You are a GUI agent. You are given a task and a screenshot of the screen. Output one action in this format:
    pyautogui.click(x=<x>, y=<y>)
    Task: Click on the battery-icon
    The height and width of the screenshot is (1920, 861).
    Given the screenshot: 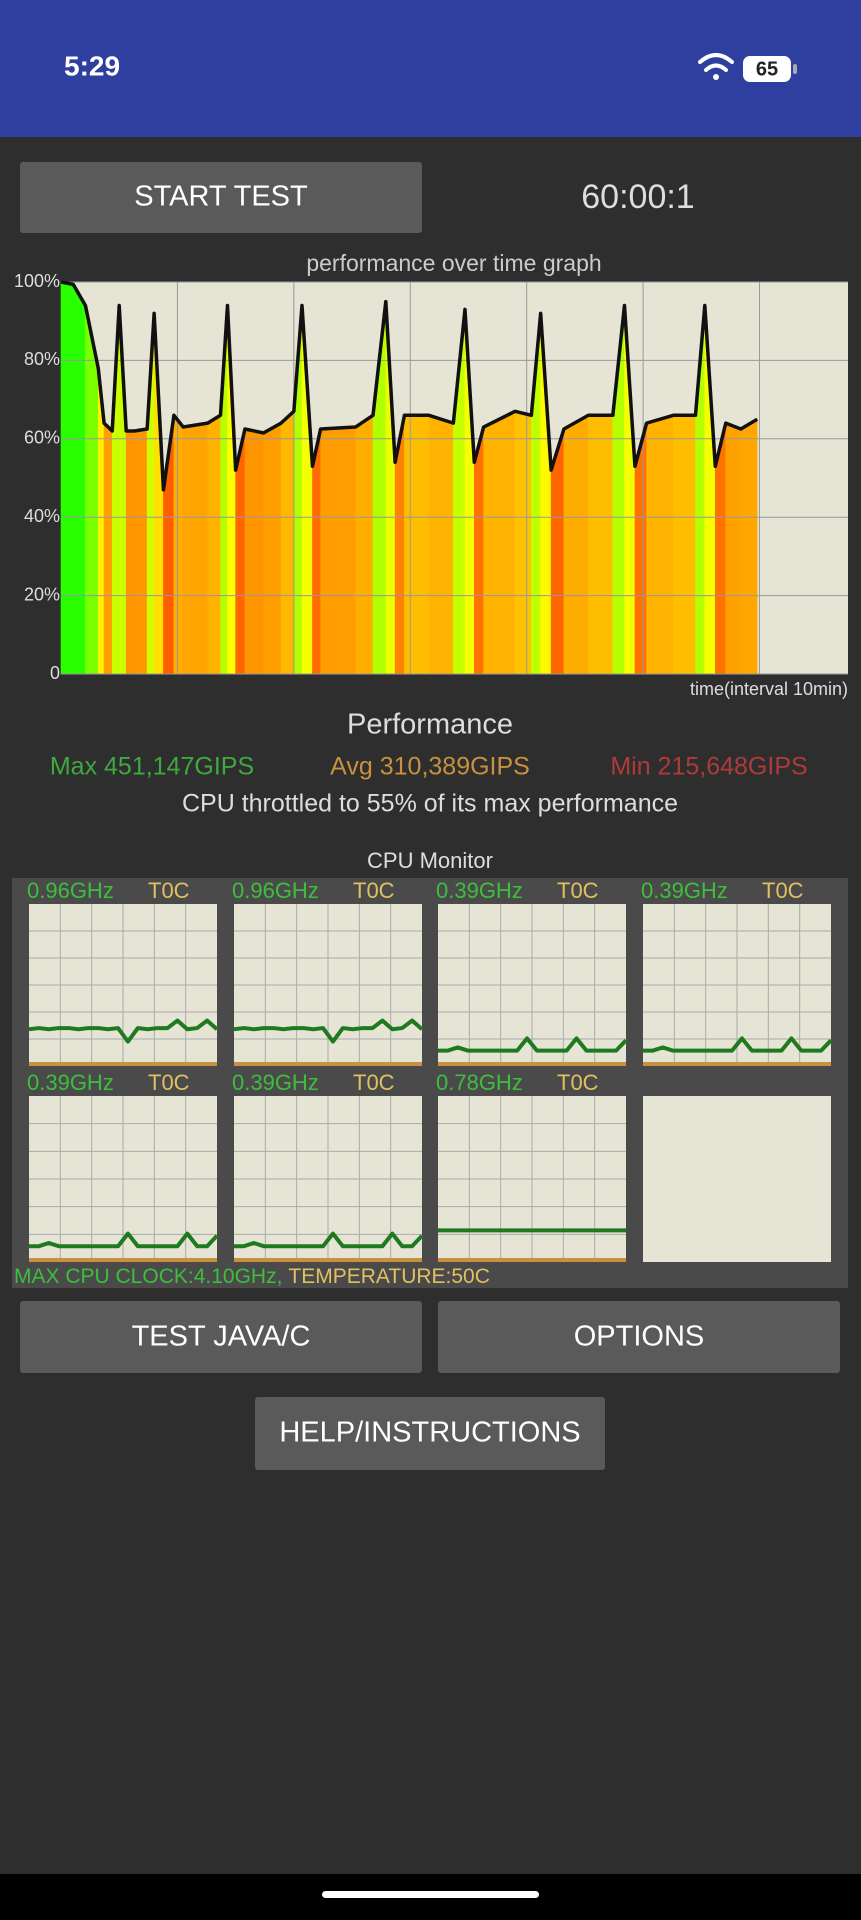 What is the action you would take?
    pyautogui.click(x=767, y=69)
    